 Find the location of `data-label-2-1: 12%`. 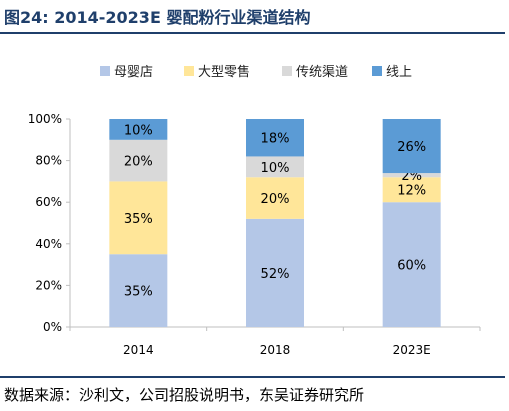

data-label-2-1: 12% is located at coordinates (411, 191).